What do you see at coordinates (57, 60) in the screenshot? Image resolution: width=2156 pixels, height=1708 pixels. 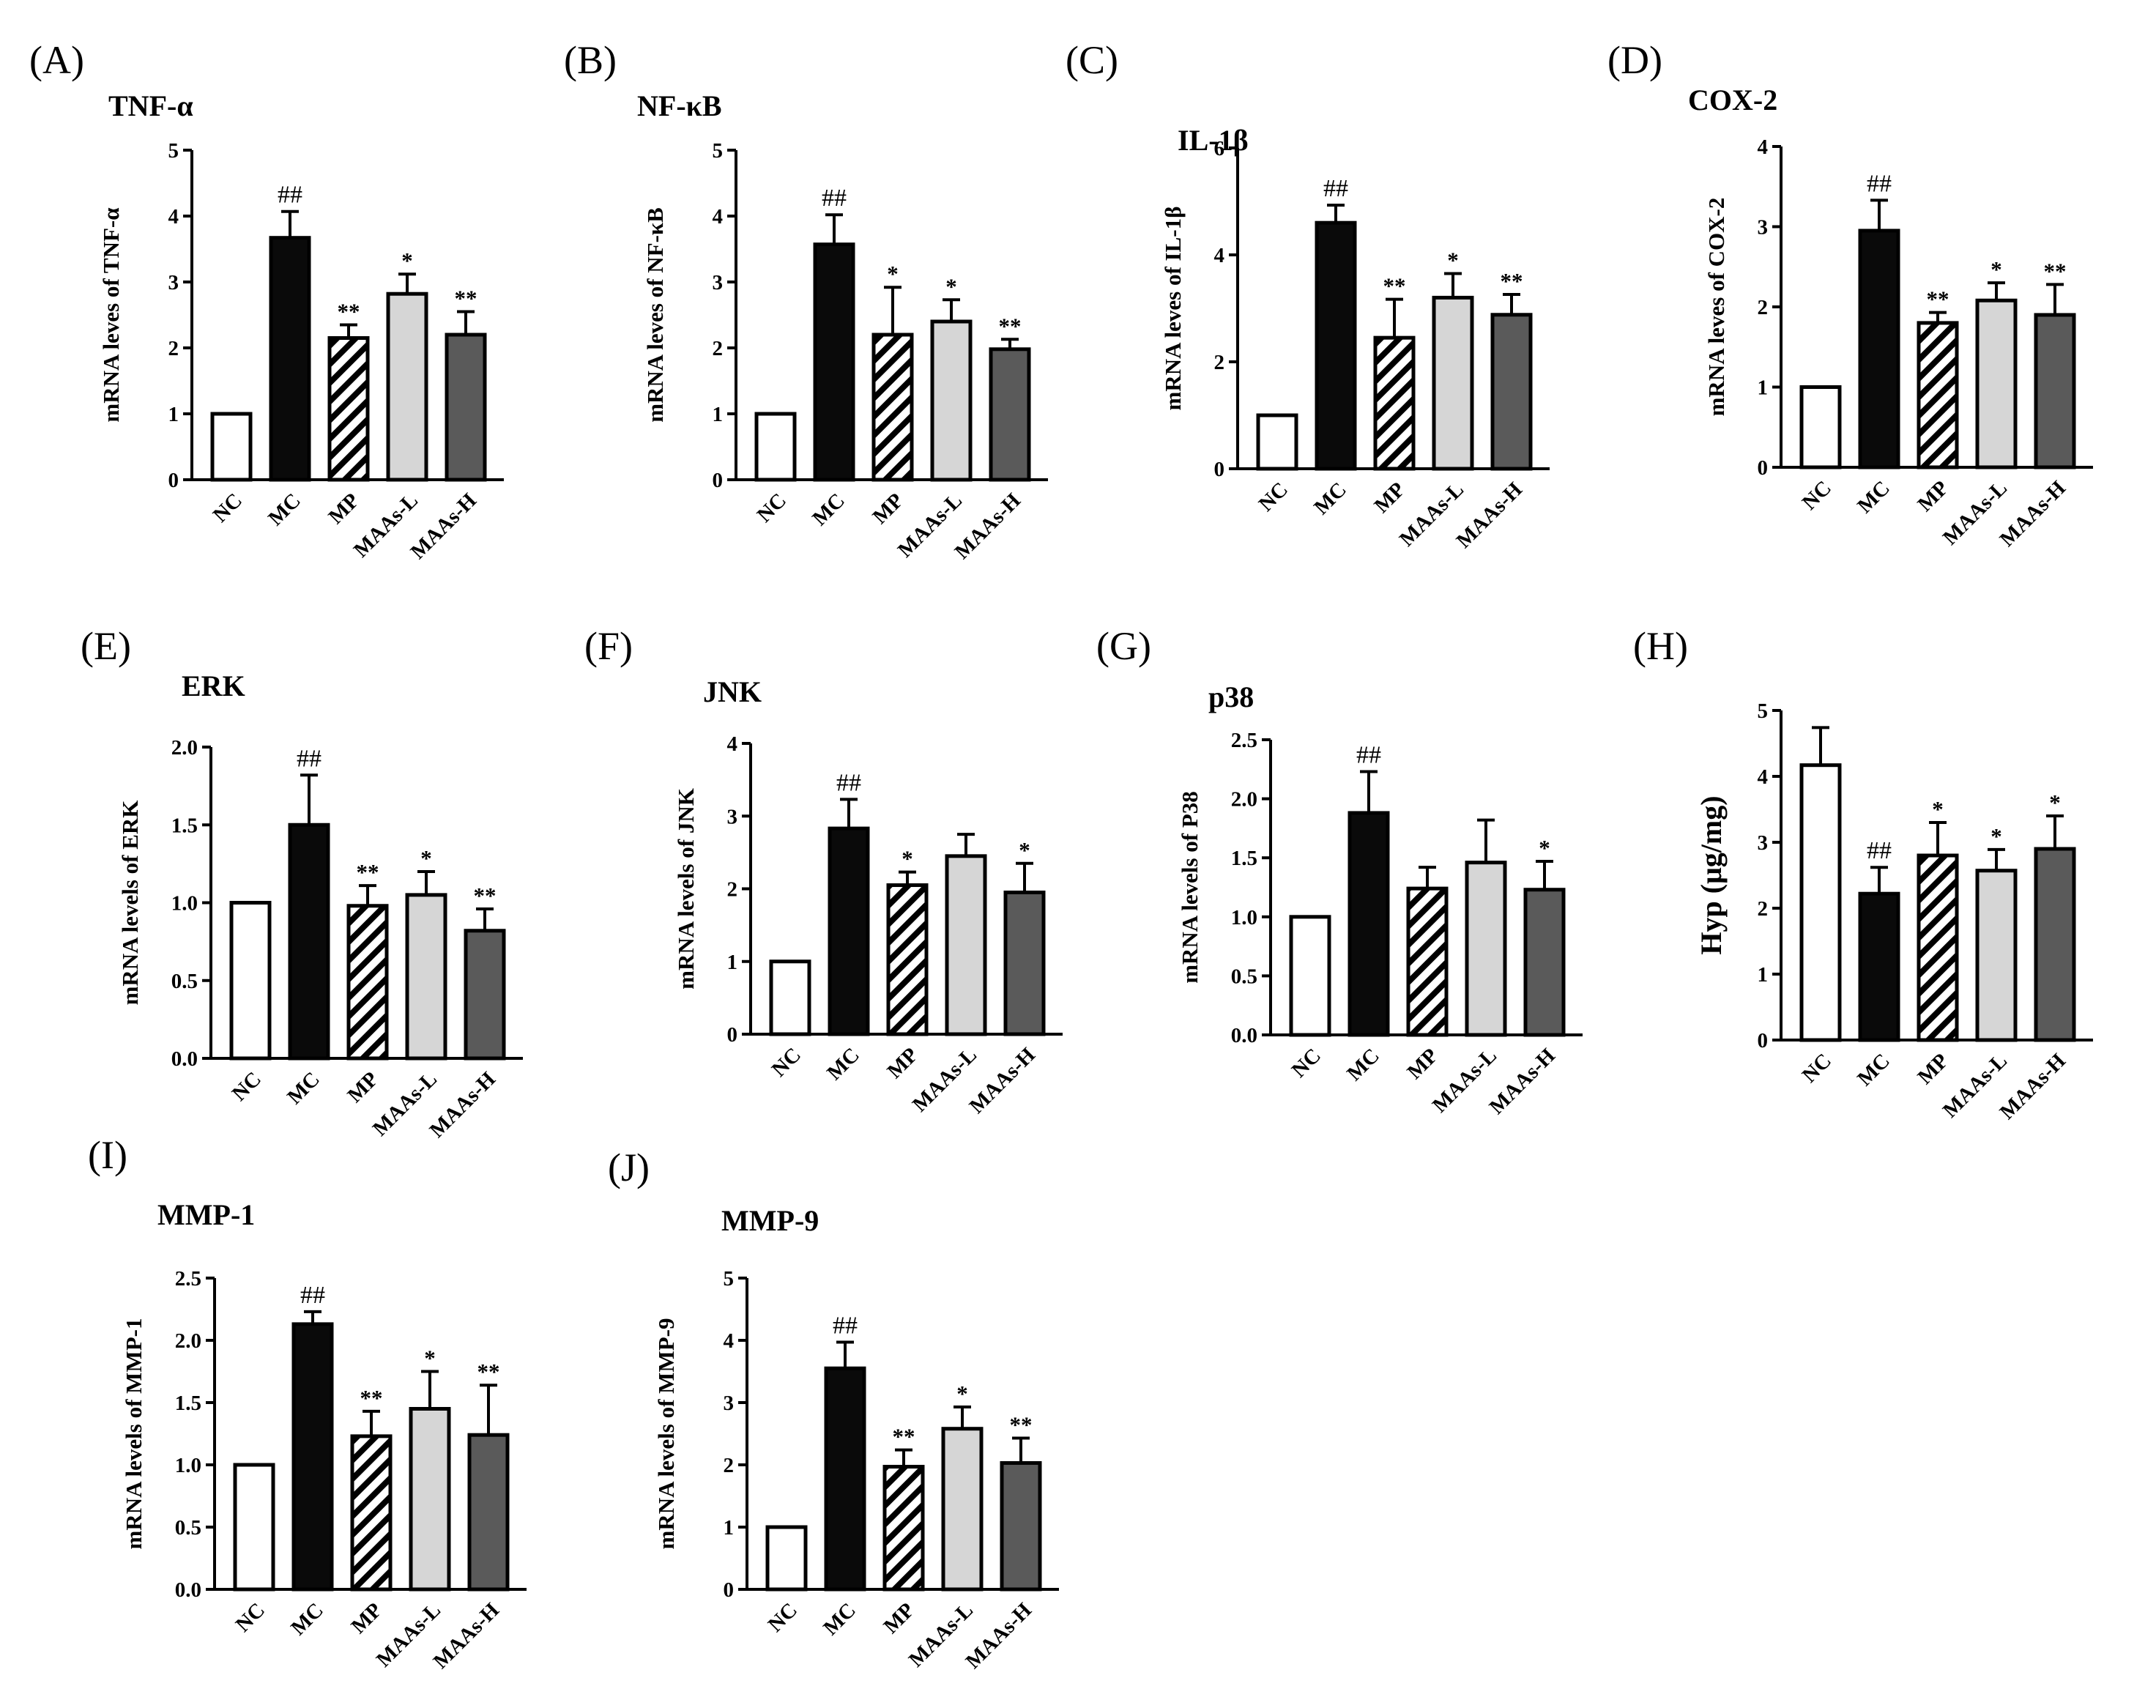 I see `panel-letter: (A)` at bounding box center [57, 60].